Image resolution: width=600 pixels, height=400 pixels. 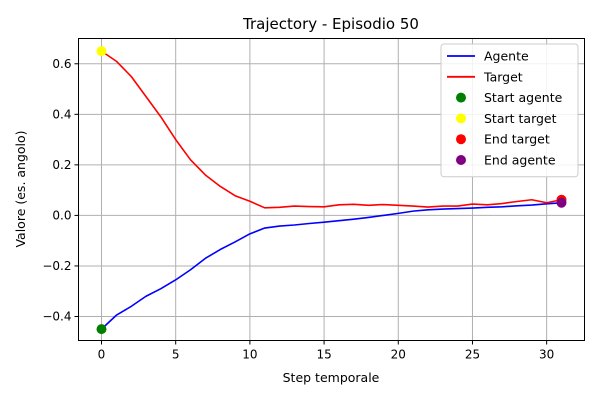 What do you see at coordinates (101, 51) in the screenshot?
I see `point-start-target` at bounding box center [101, 51].